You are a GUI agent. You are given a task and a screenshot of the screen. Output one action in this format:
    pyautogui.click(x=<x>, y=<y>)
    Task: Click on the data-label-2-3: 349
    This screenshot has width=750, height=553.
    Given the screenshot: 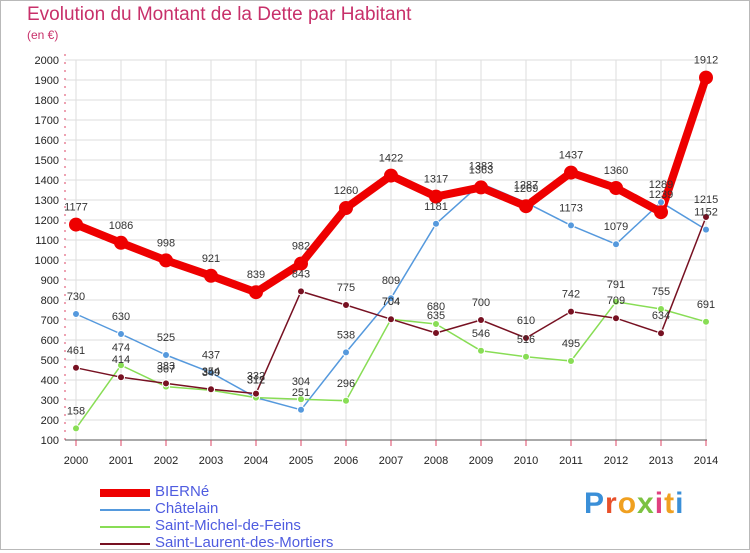 What is the action you would take?
    pyautogui.click(x=211, y=373)
    